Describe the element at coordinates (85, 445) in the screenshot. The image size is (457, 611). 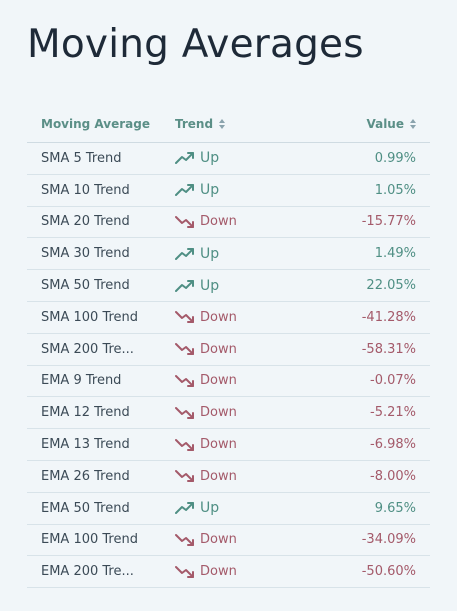
I see `moving-average-name: EMA 13 Trend` at that location.